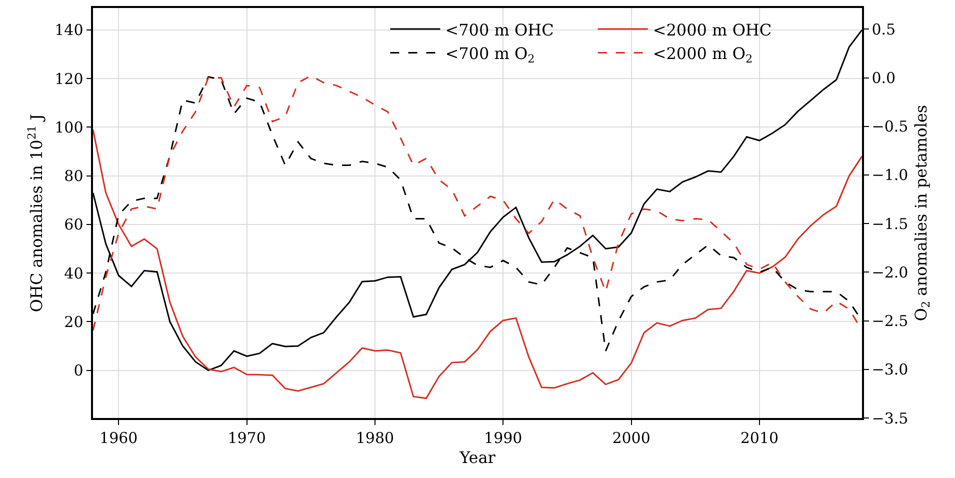 This screenshot has height=478, width=955. Describe the element at coordinates (69, 79) in the screenshot. I see `y-tick-label: 120` at that location.